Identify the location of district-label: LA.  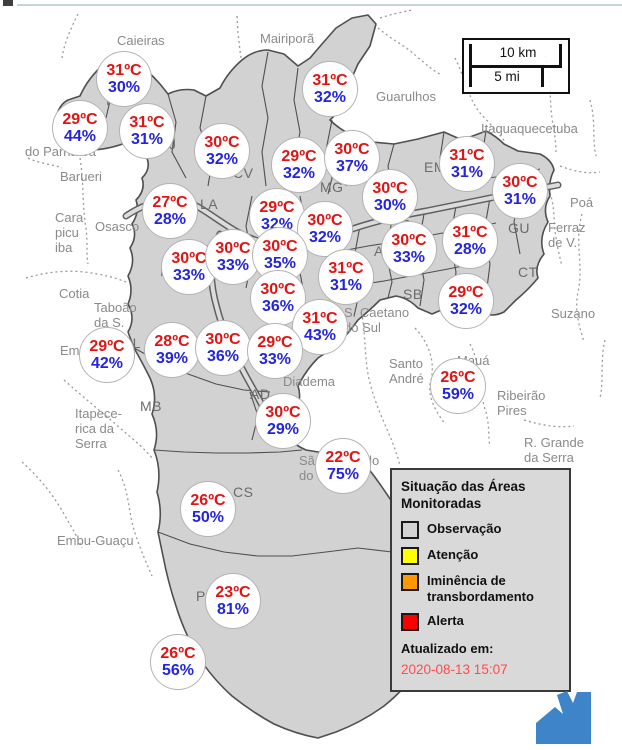
(209, 204).